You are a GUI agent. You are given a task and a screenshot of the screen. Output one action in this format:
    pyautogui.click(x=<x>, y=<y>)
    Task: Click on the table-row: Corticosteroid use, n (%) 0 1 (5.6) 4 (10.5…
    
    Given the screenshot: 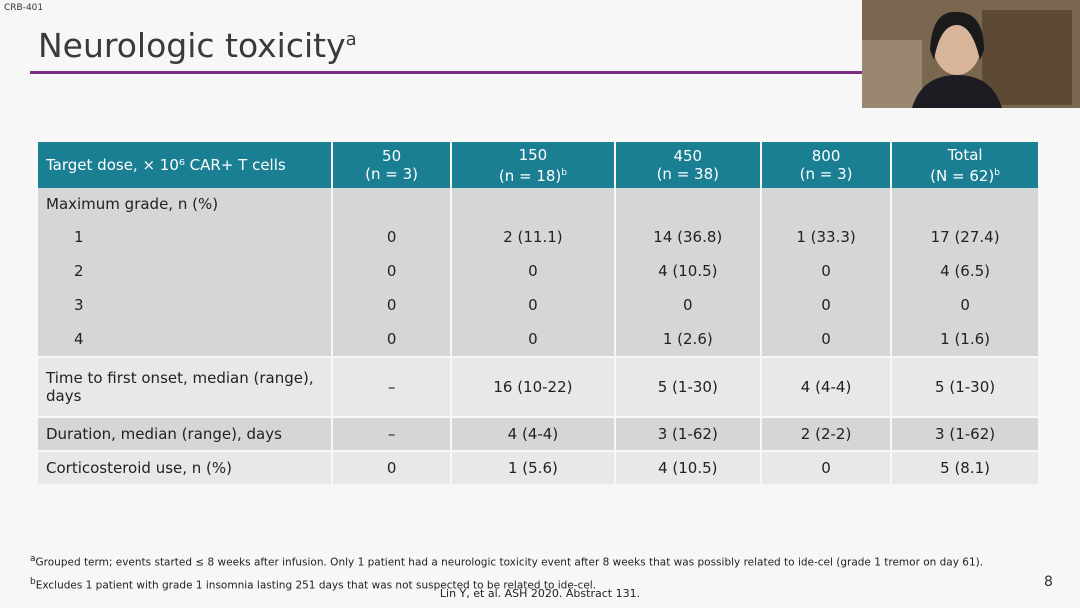 What is the action you would take?
    pyautogui.click(x=539, y=468)
    